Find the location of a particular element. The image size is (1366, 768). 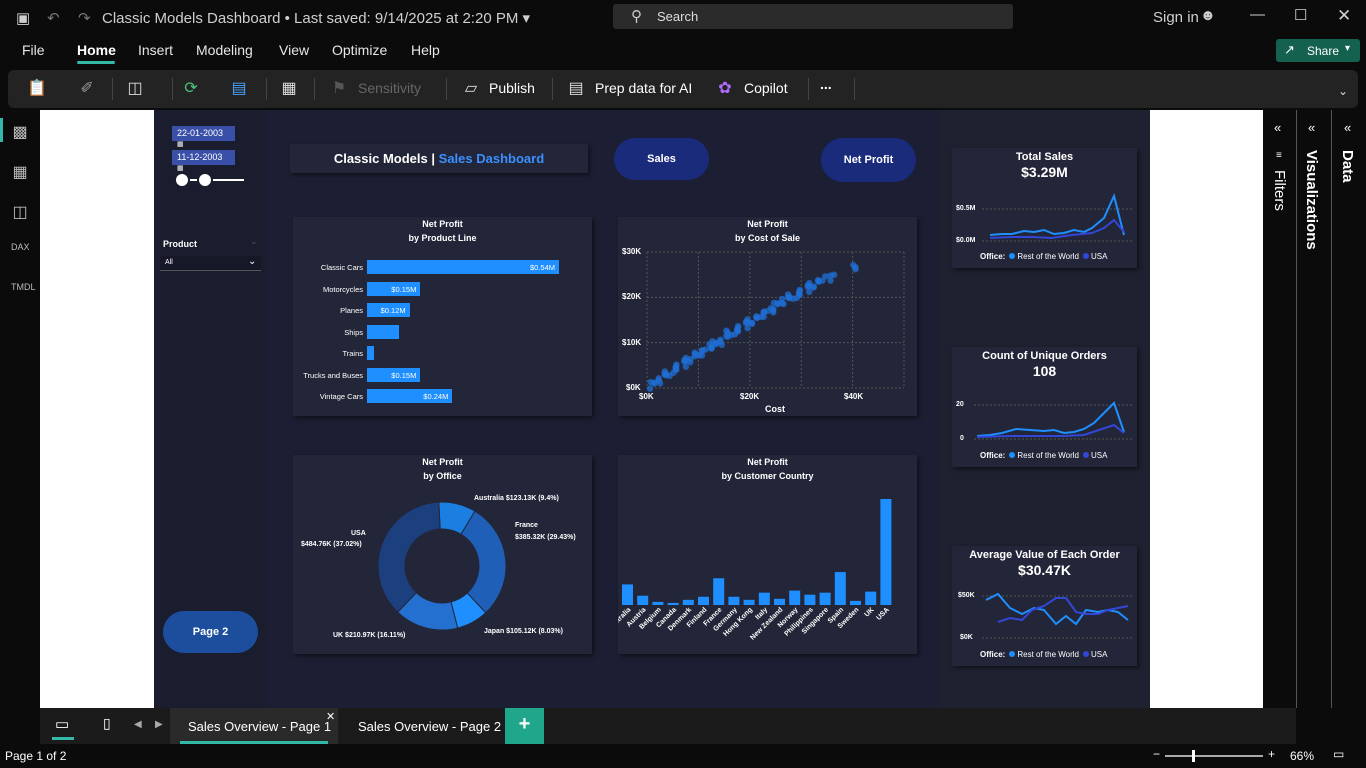

page-tab-1: Sales Overview - Page 1 ✕ is located at coordinates (254, 726).